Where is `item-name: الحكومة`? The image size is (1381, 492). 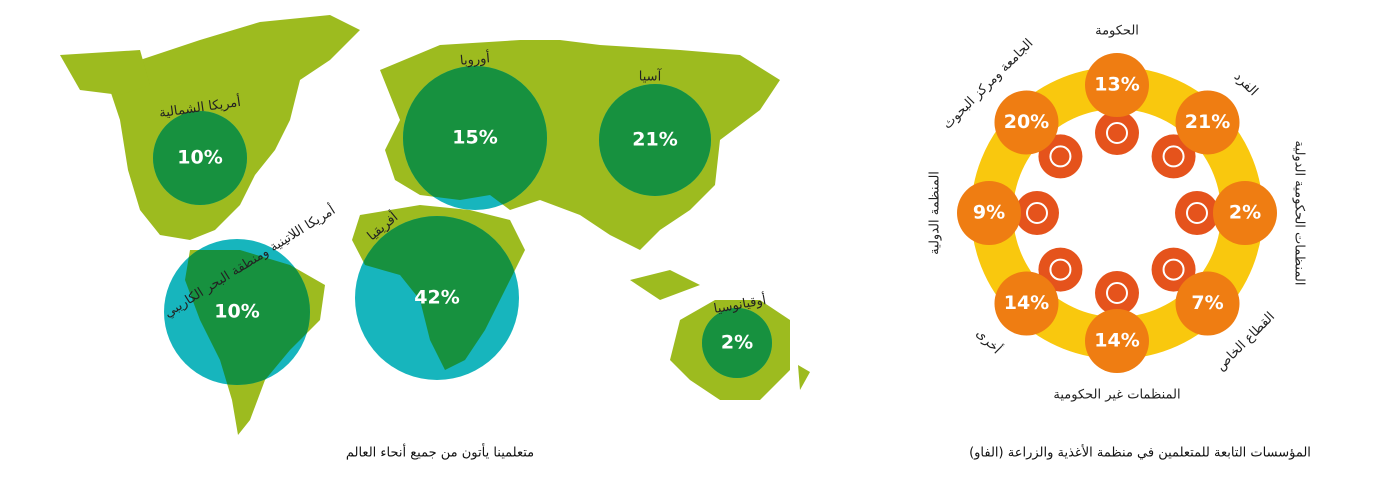
item-name: الحكومة is located at coordinates (1117, 31).